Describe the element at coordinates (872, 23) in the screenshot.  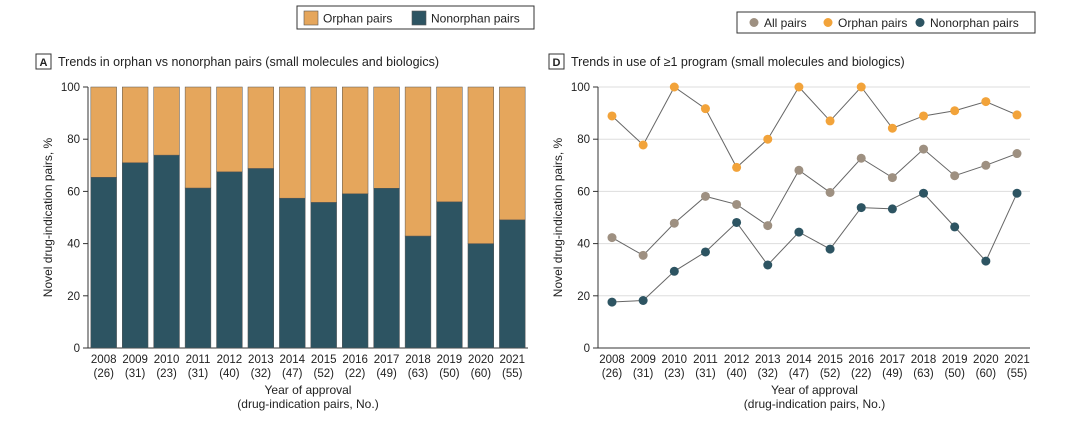
I see `legend-label-orphan-d: Orphan pairs` at that location.